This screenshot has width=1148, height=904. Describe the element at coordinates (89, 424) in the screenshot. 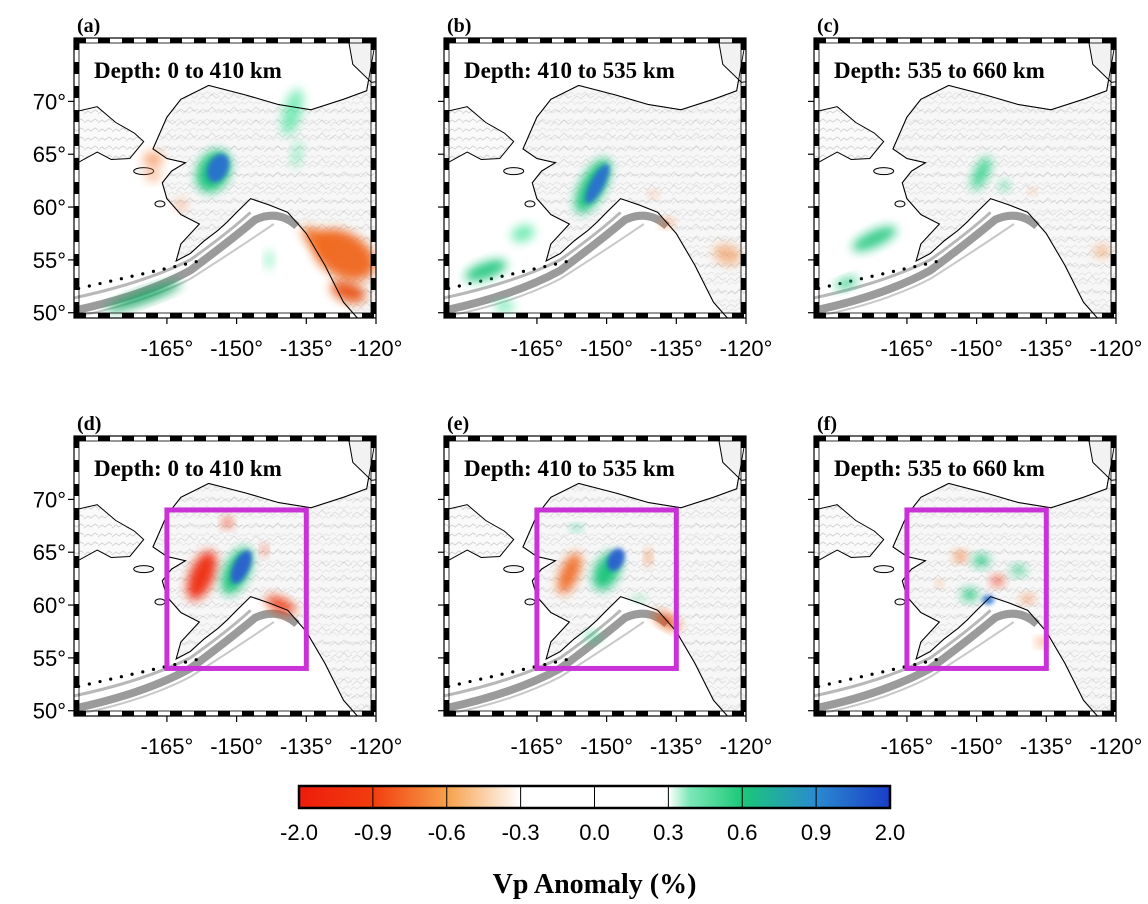

I see `panel-letter: (d)` at that location.